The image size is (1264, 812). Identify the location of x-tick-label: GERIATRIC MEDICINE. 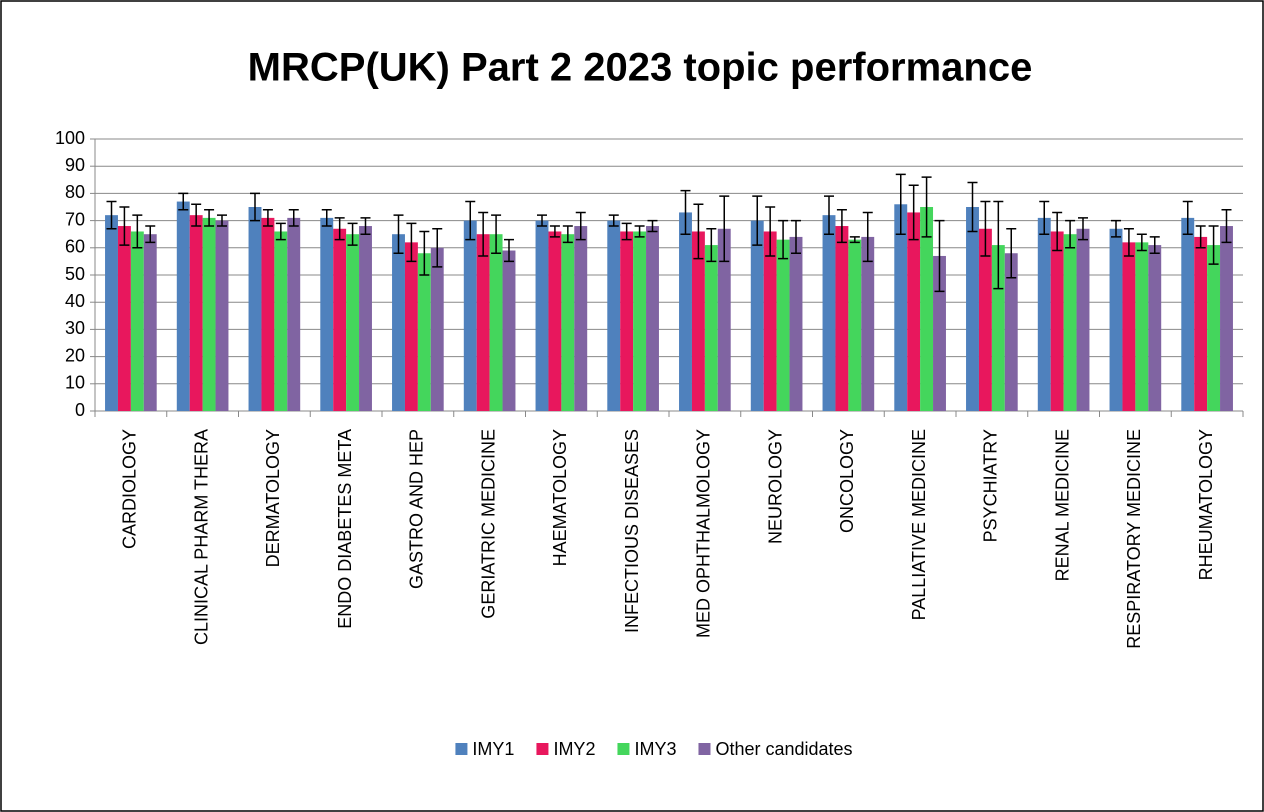
(488, 524).